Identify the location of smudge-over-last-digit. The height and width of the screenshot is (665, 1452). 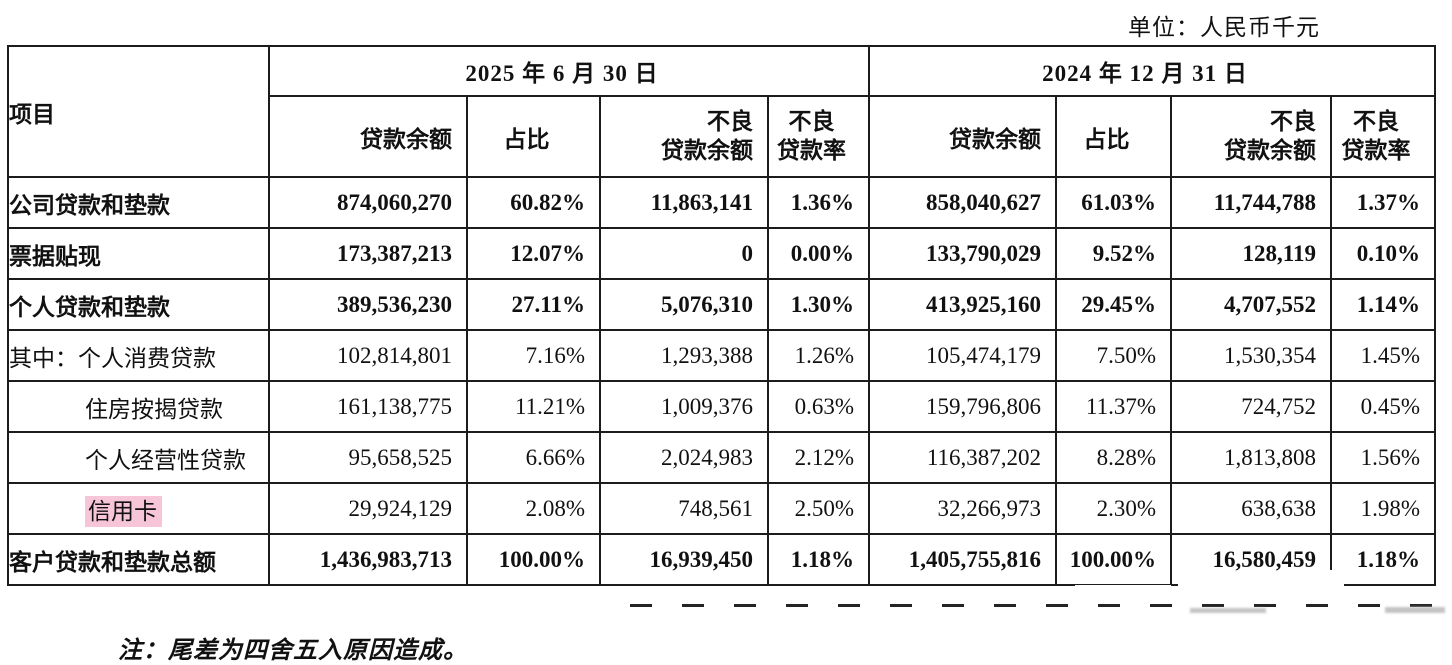
(1327, 583).